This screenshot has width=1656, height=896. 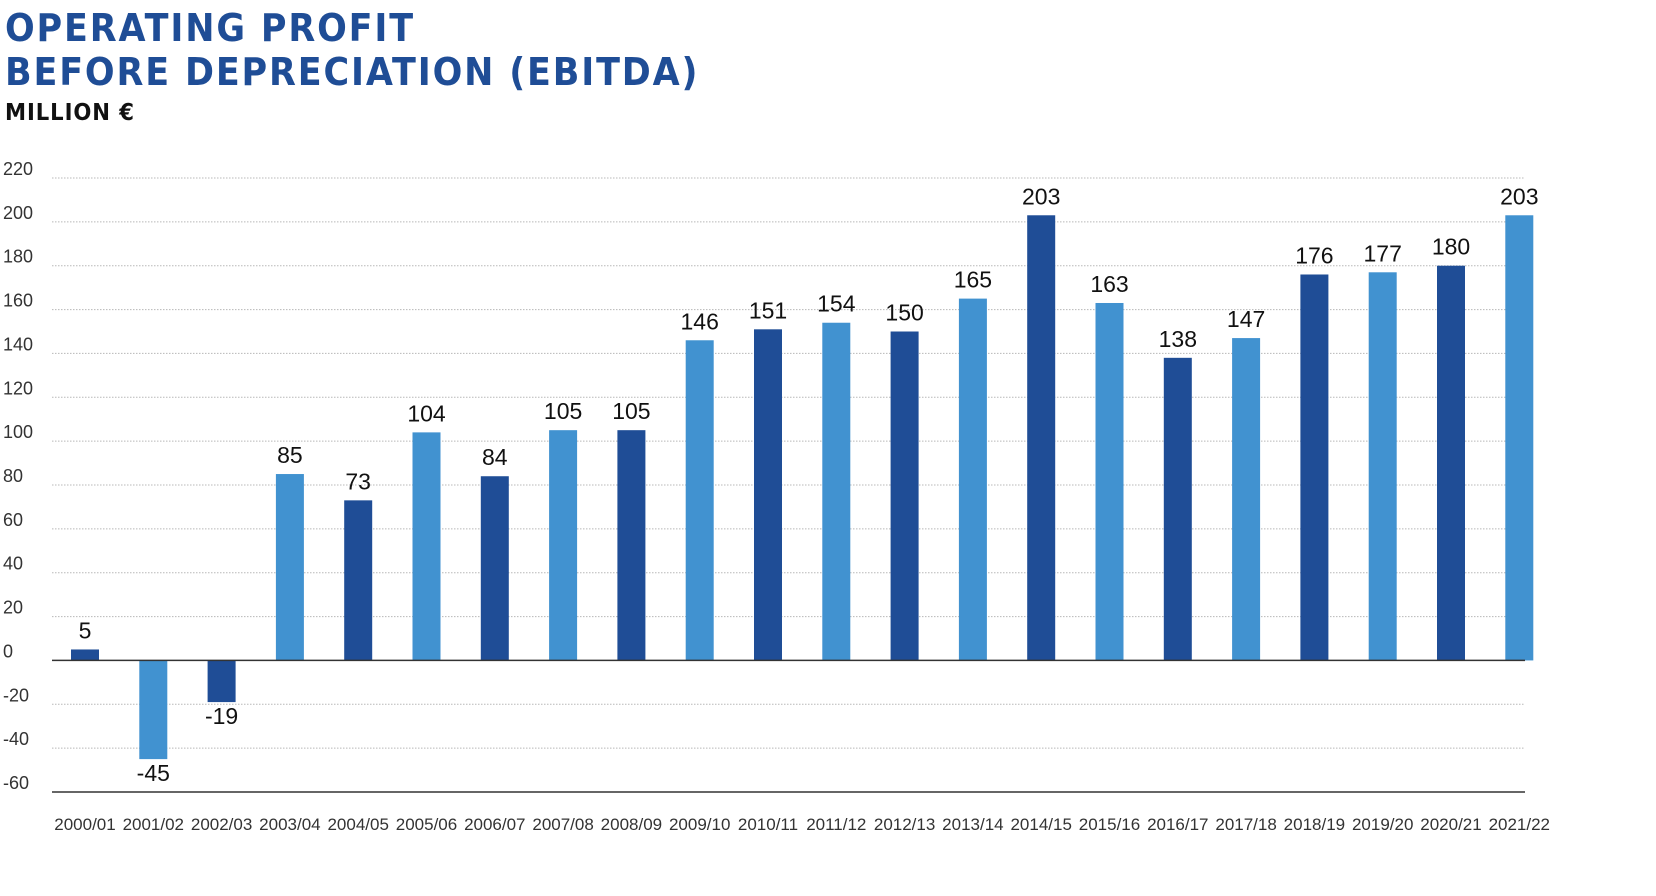 I want to click on y-tick-label: 140, so click(x=18, y=344).